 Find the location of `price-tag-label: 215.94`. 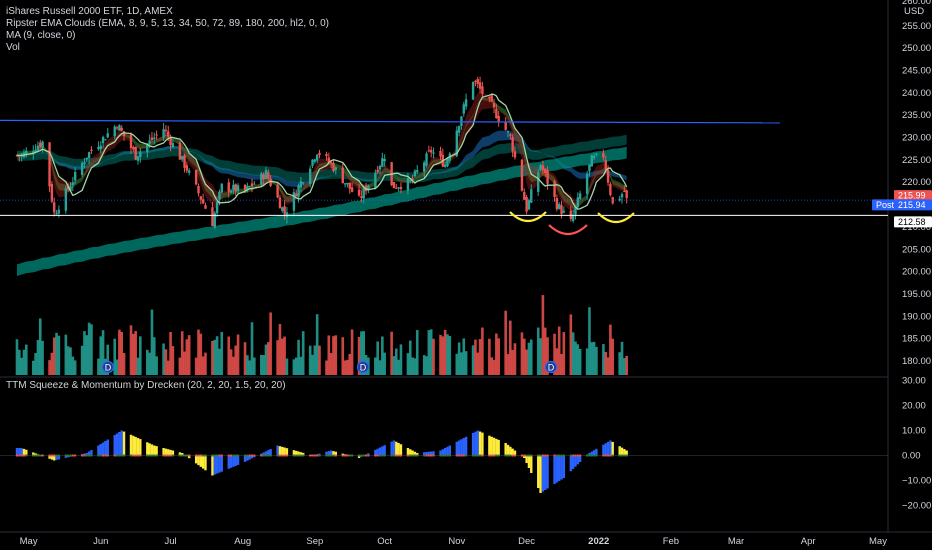

price-tag-label: 215.94 is located at coordinates (912, 205).